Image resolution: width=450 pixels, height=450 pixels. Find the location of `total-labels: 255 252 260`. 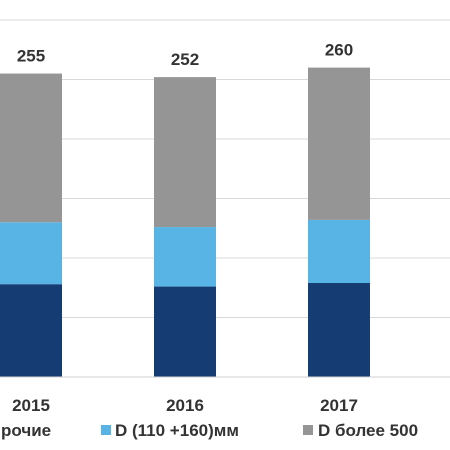

total-labels: 255 252 260 is located at coordinates (185, 55).